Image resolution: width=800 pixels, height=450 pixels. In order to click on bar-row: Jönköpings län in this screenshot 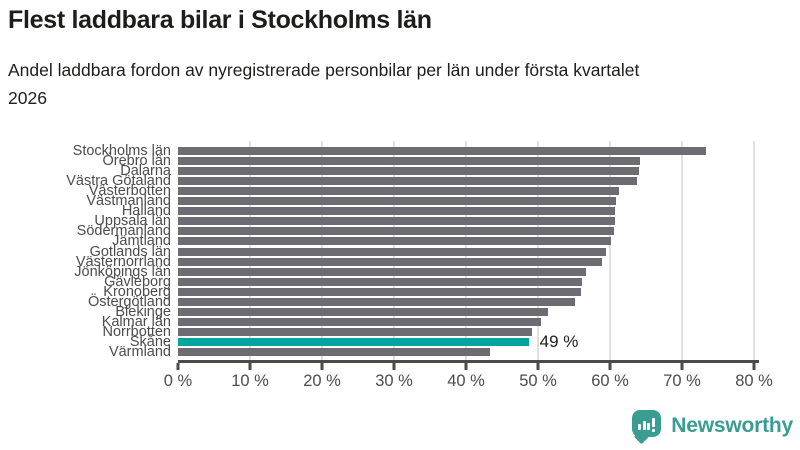, I will do `click(414, 271)`.